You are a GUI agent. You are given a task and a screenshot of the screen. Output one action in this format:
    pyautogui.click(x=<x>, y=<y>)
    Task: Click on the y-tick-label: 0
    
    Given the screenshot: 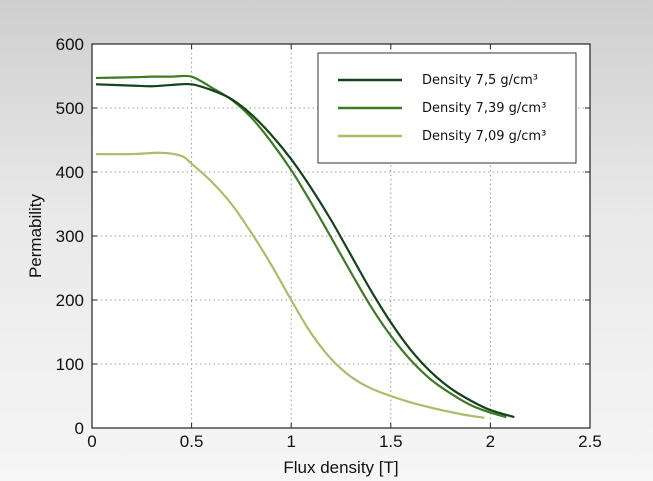 What is the action you would take?
    pyautogui.click(x=79, y=428)
    